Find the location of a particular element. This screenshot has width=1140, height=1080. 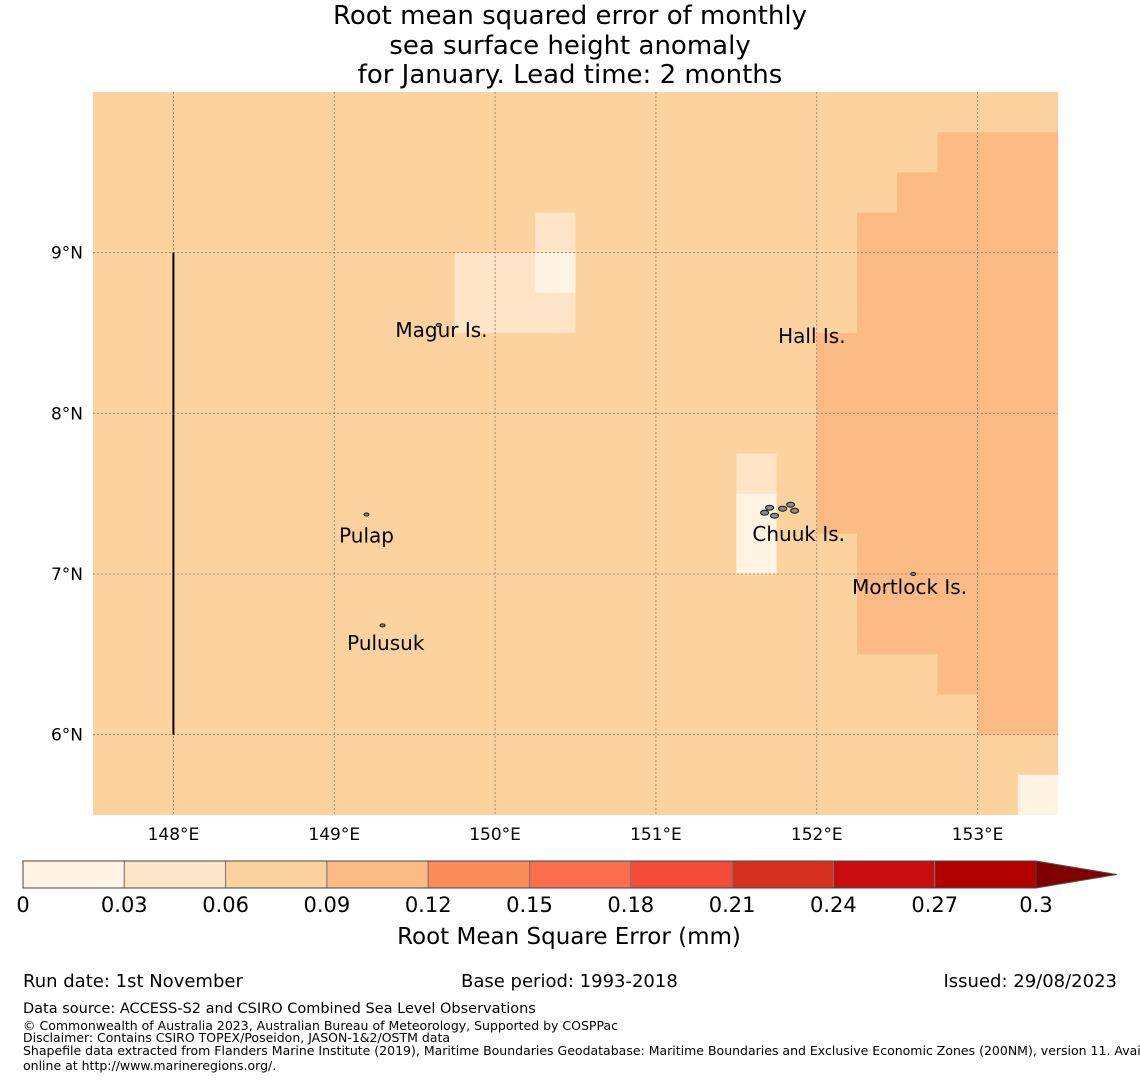

place-label: Magur Is. is located at coordinates (441, 330).